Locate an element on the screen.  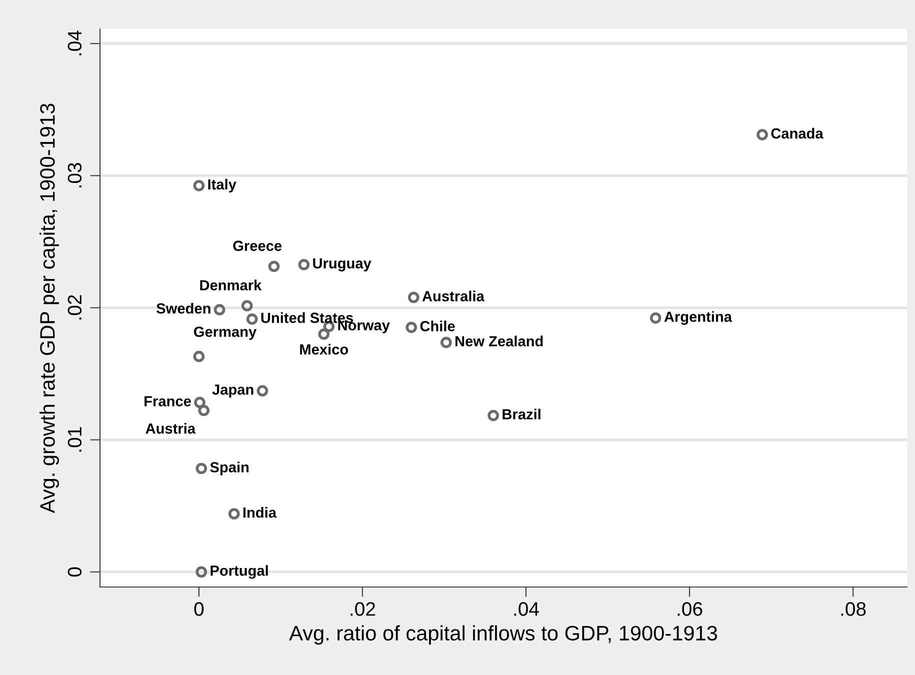
y-tick-label: .03 is located at coordinates (75, 175).